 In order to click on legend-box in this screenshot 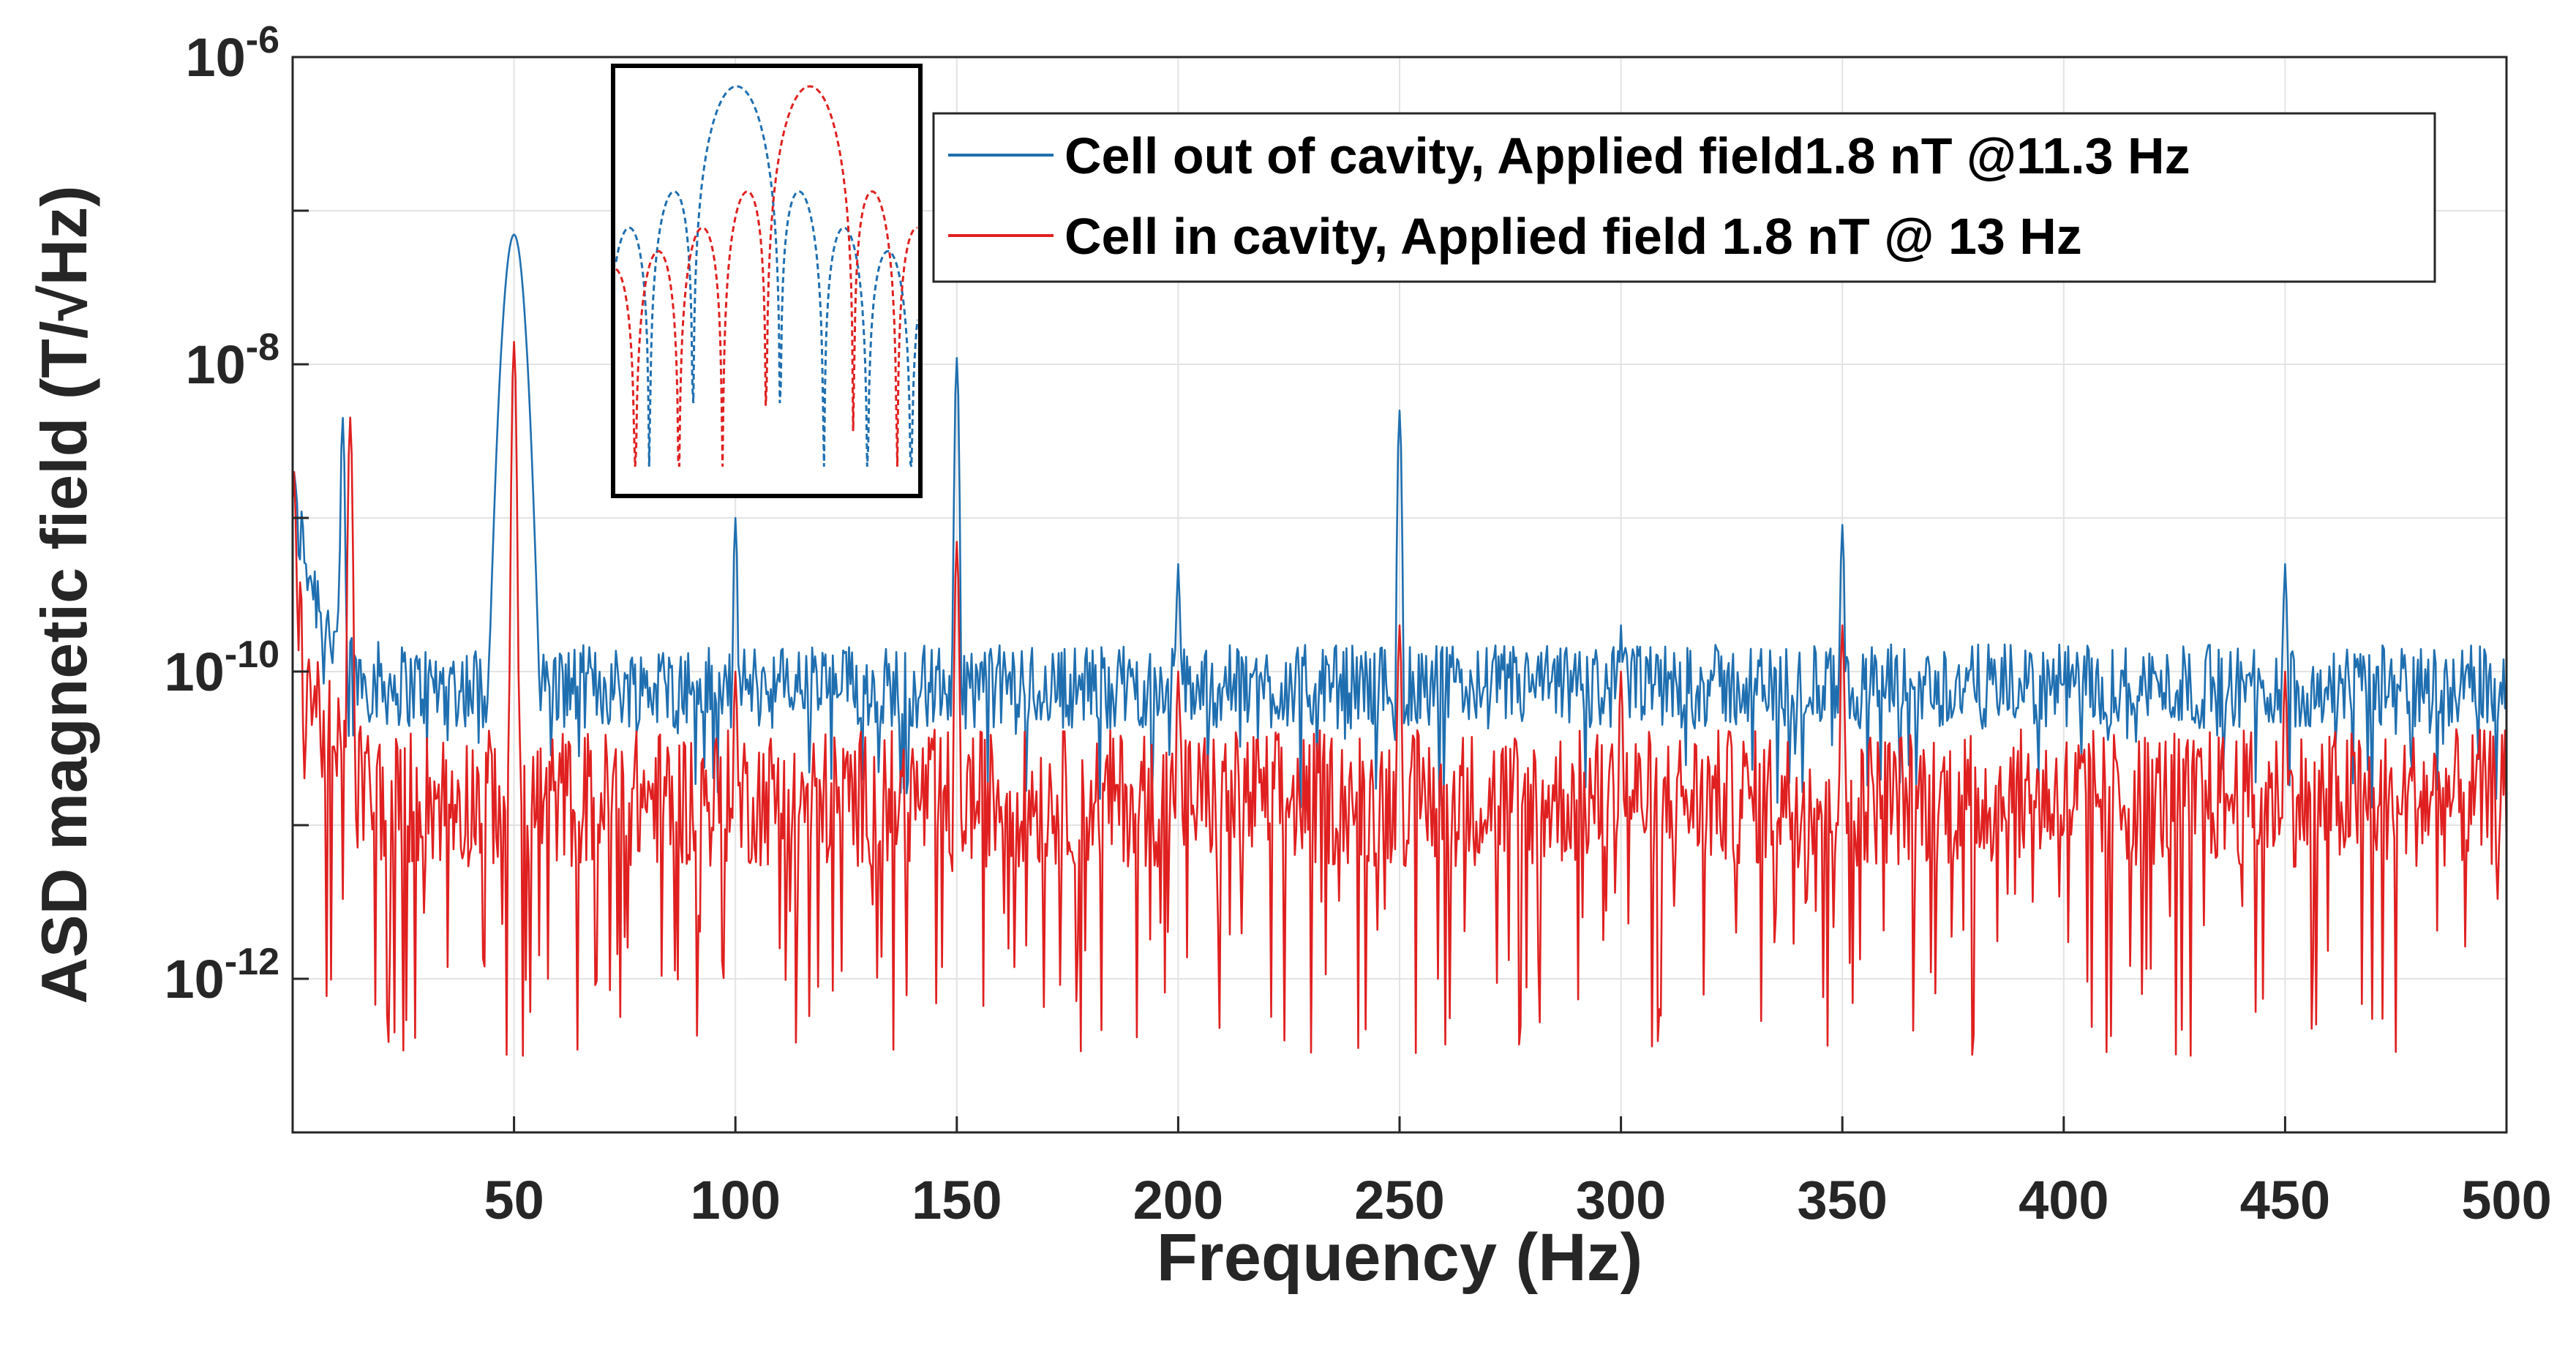, I will do `click(1684, 197)`.